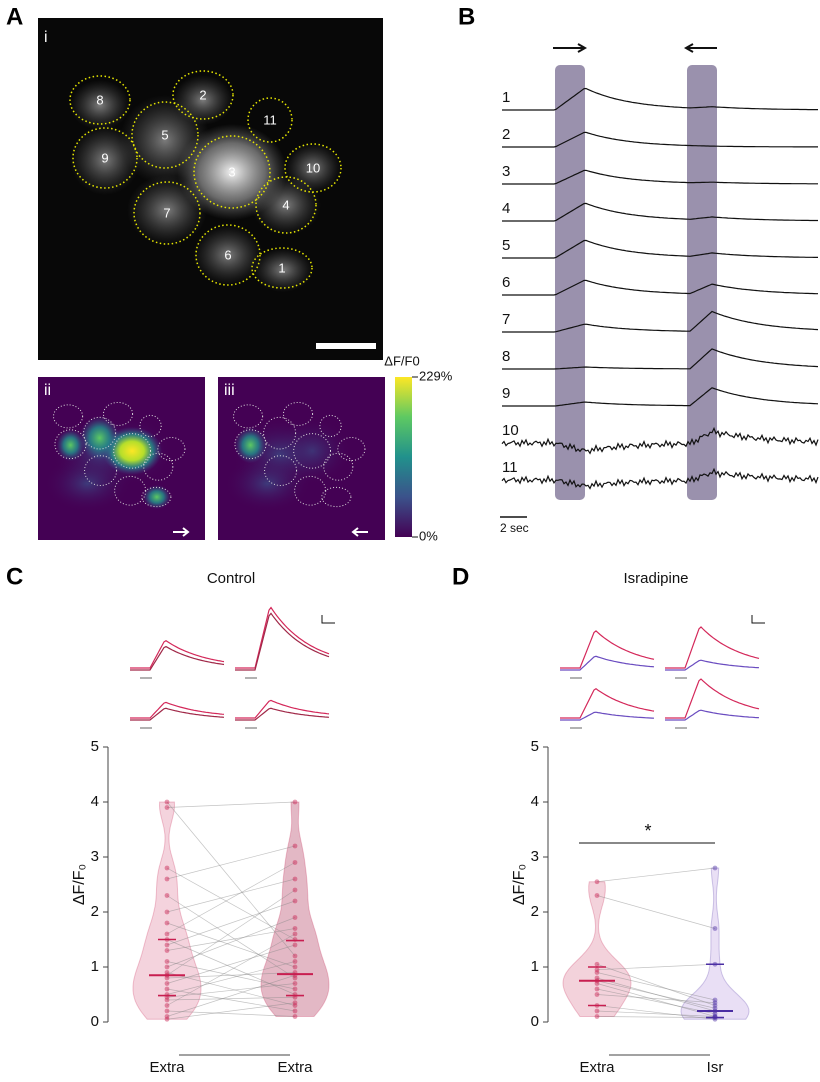 This screenshot has width=820, height=1082. What do you see at coordinates (270, 119) in the screenshot?
I see `cell-label: 11` at bounding box center [270, 119].